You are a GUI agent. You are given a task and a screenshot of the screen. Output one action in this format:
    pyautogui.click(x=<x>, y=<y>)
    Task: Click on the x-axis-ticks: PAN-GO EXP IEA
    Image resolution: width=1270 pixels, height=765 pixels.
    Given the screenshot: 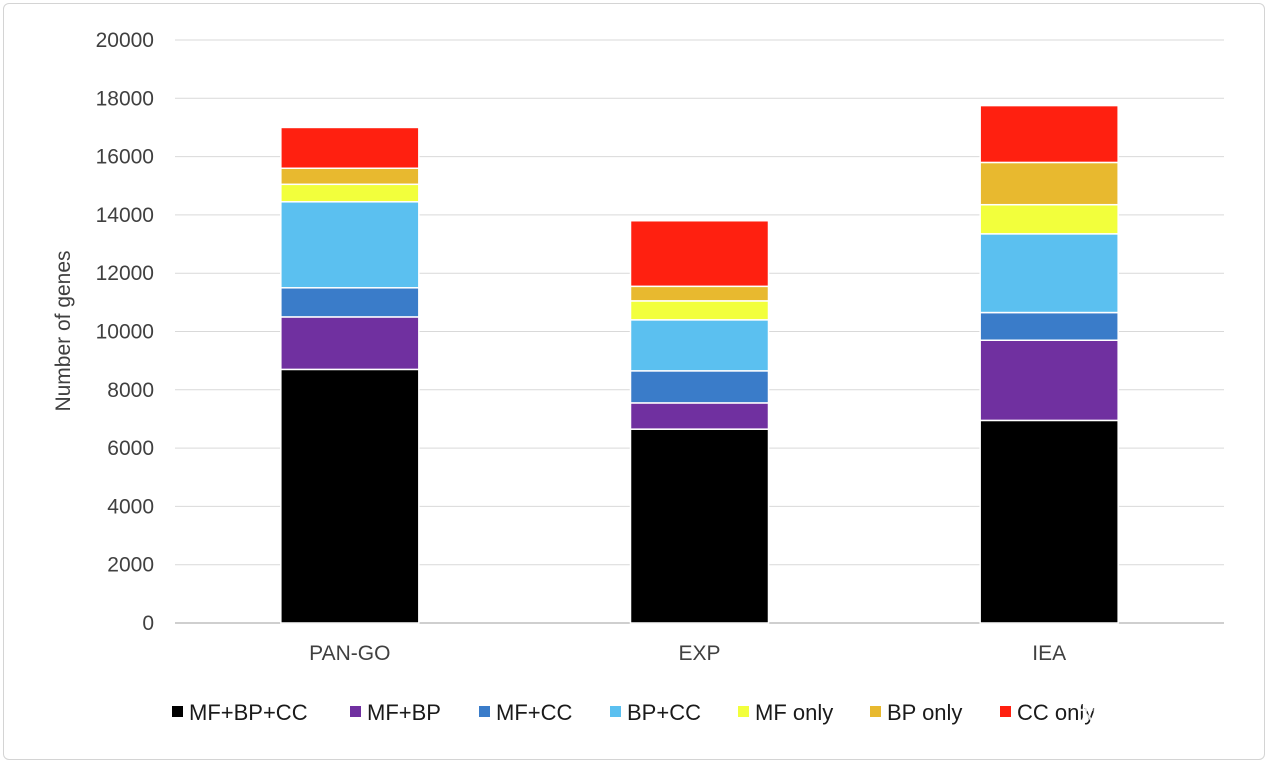 What is the action you would take?
    pyautogui.click(x=687, y=653)
    